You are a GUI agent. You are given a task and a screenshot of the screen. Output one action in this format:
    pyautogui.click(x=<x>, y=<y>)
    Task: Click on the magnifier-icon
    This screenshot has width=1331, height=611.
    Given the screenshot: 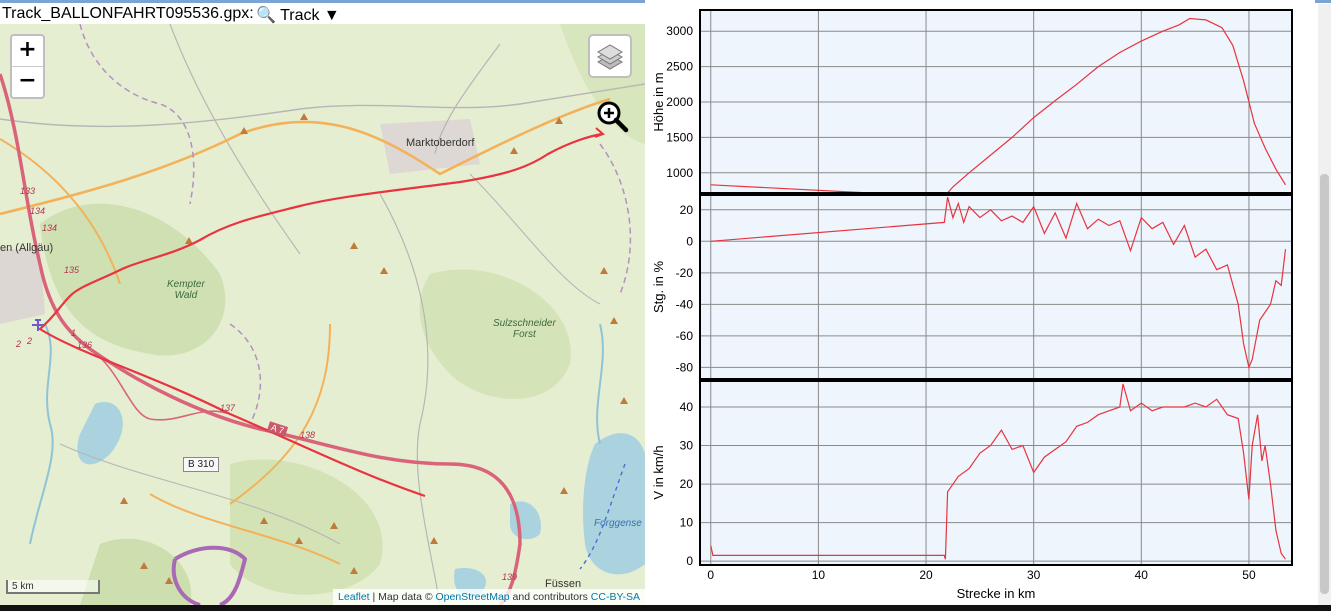 What is the action you would take?
    pyautogui.click(x=613, y=117)
    